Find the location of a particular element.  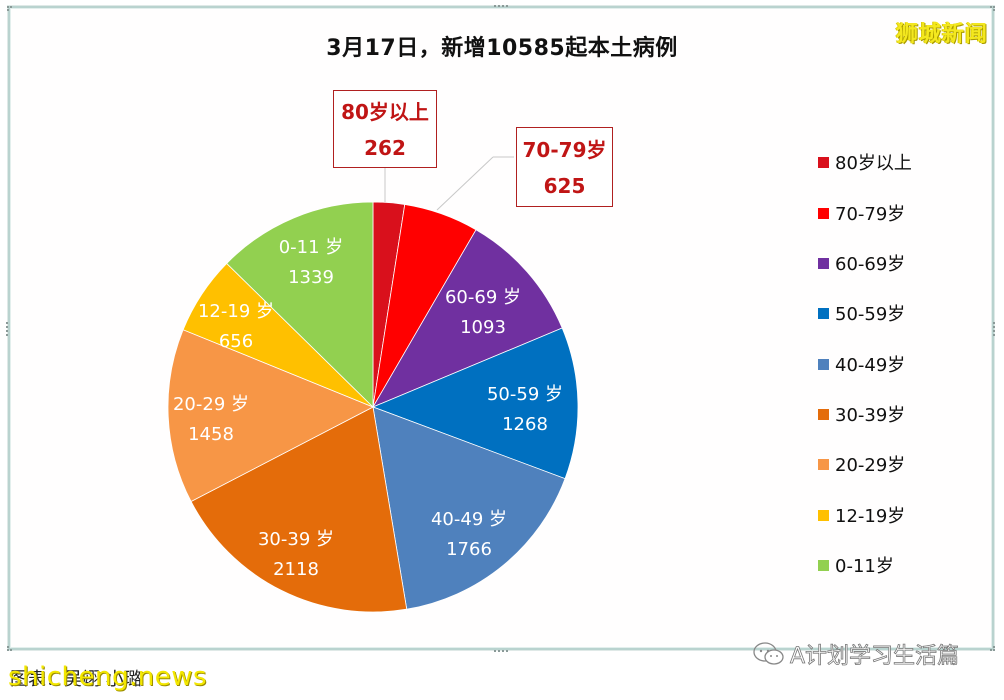

legend-label: 40-49岁 is located at coordinates (870, 365).